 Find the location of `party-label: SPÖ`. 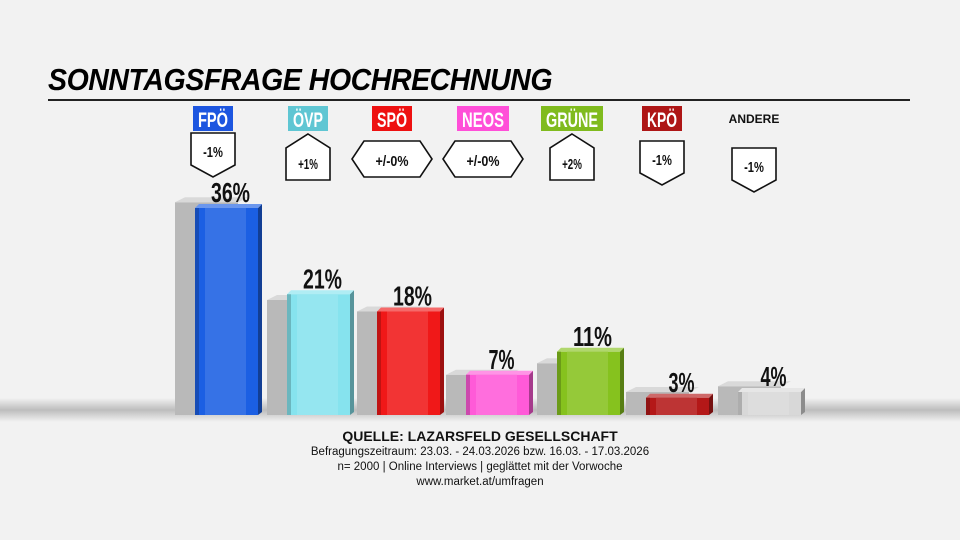

party-label: SPÖ is located at coordinates (392, 120).